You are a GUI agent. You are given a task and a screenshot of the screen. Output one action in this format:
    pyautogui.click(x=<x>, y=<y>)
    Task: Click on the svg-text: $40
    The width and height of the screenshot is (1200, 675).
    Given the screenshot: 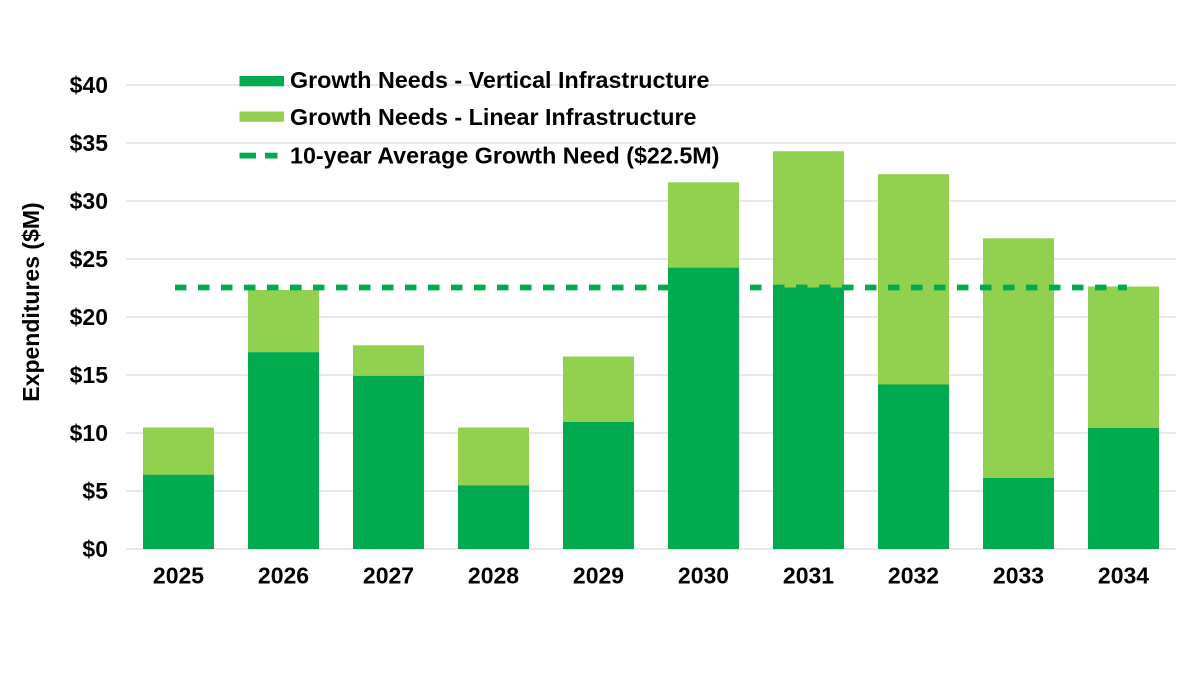 What is the action you would take?
    pyautogui.click(x=89, y=85)
    